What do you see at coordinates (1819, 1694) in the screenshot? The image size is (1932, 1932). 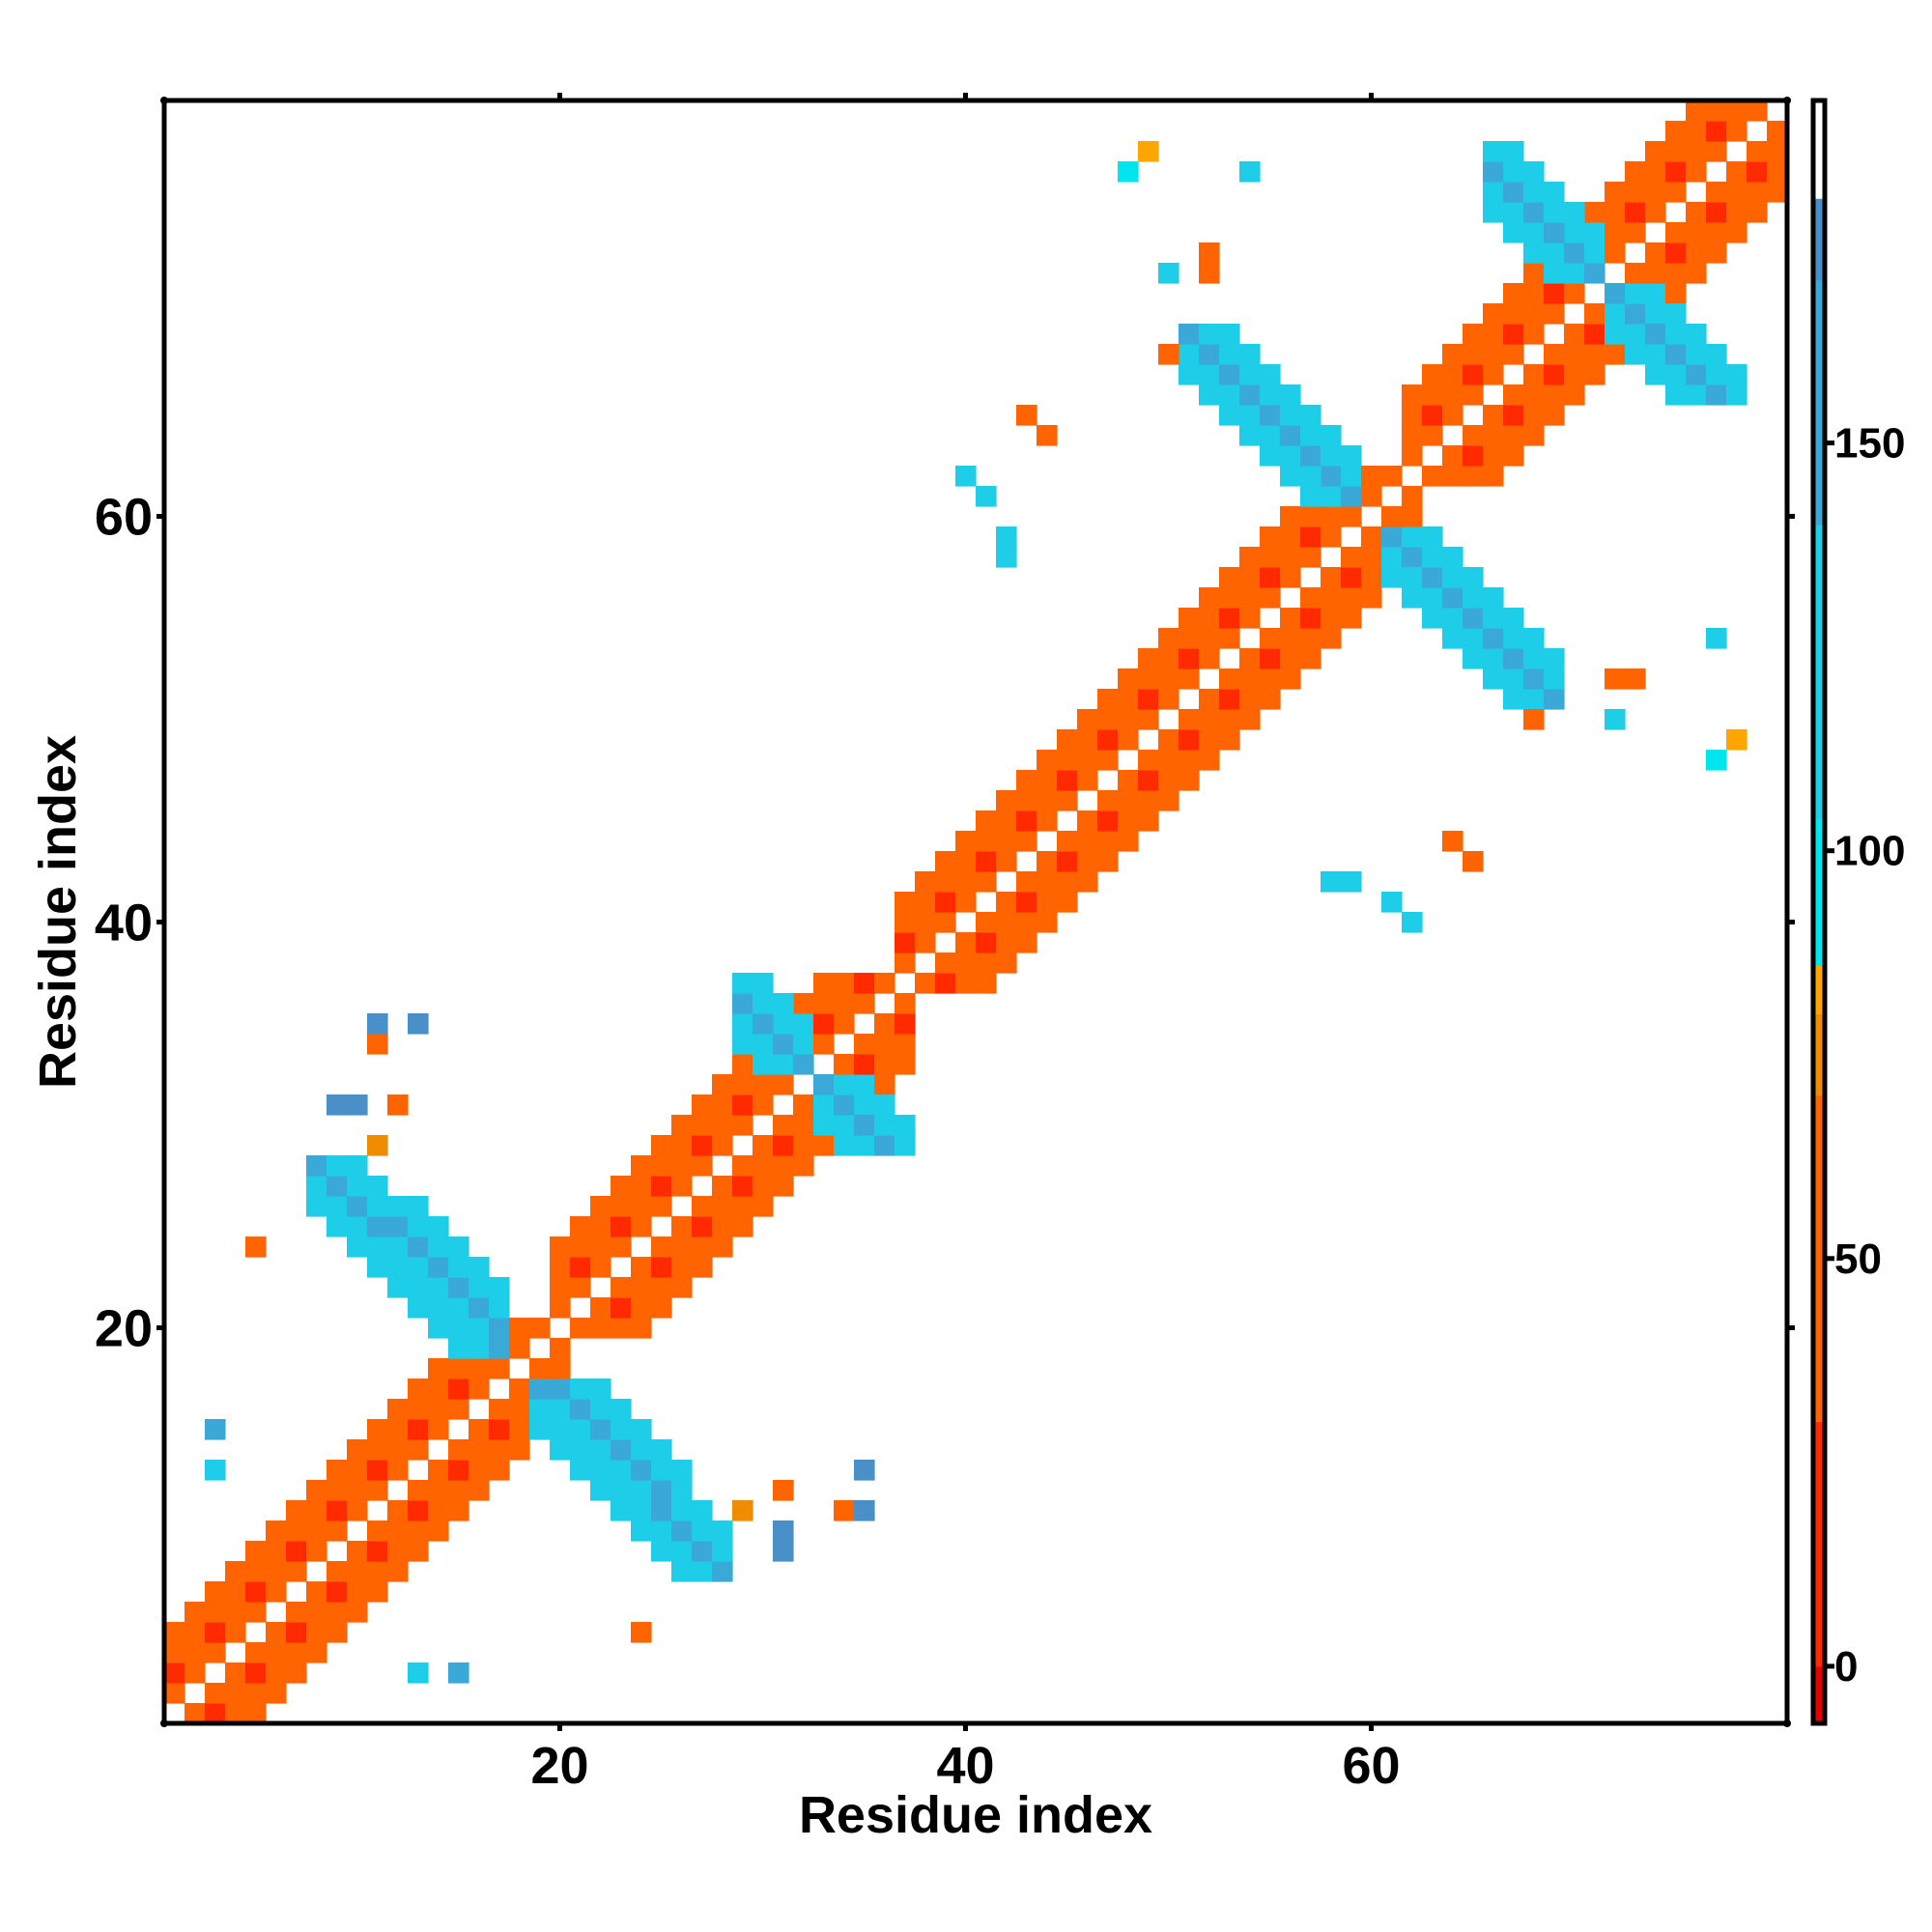 I see `colorbar-band` at bounding box center [1819, 1694].